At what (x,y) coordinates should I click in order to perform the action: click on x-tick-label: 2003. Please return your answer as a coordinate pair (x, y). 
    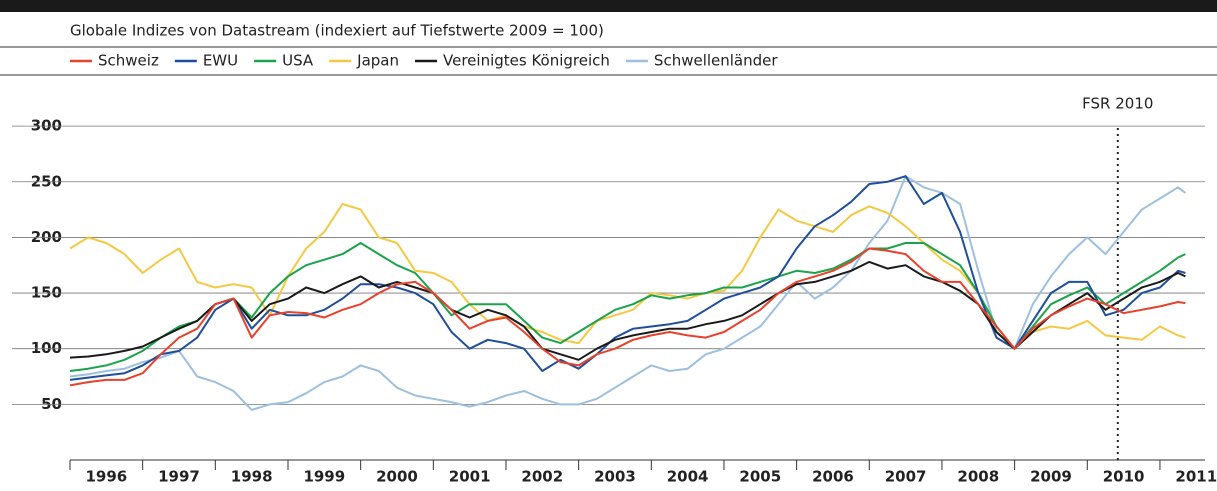
    Looking at the image, I should click on (615, 477).